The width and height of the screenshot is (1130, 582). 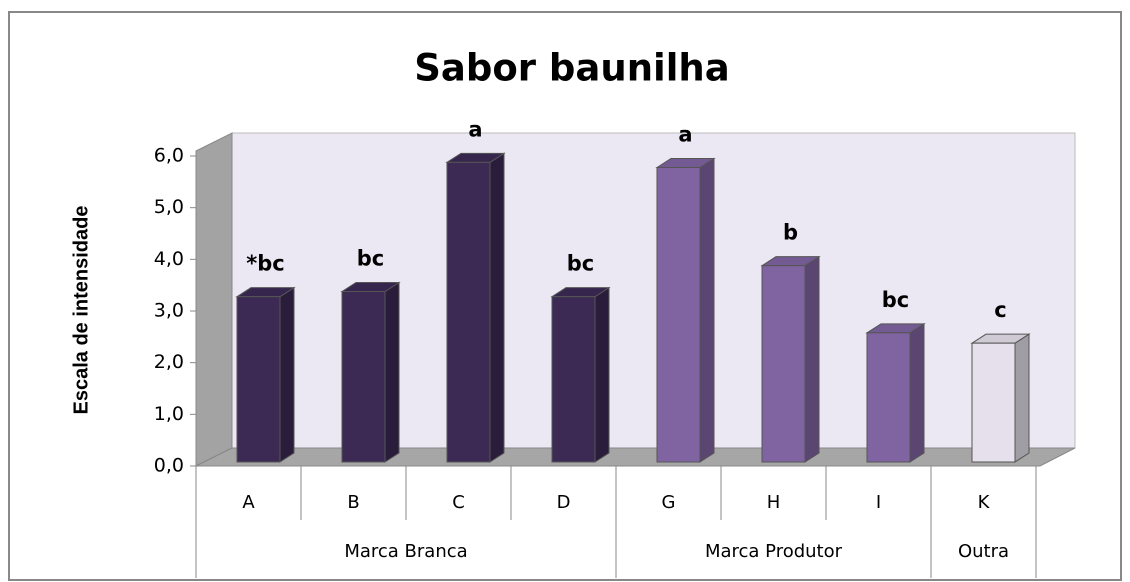 I want to click on group-label: Marca Produtor, so click(x=774, y=551).